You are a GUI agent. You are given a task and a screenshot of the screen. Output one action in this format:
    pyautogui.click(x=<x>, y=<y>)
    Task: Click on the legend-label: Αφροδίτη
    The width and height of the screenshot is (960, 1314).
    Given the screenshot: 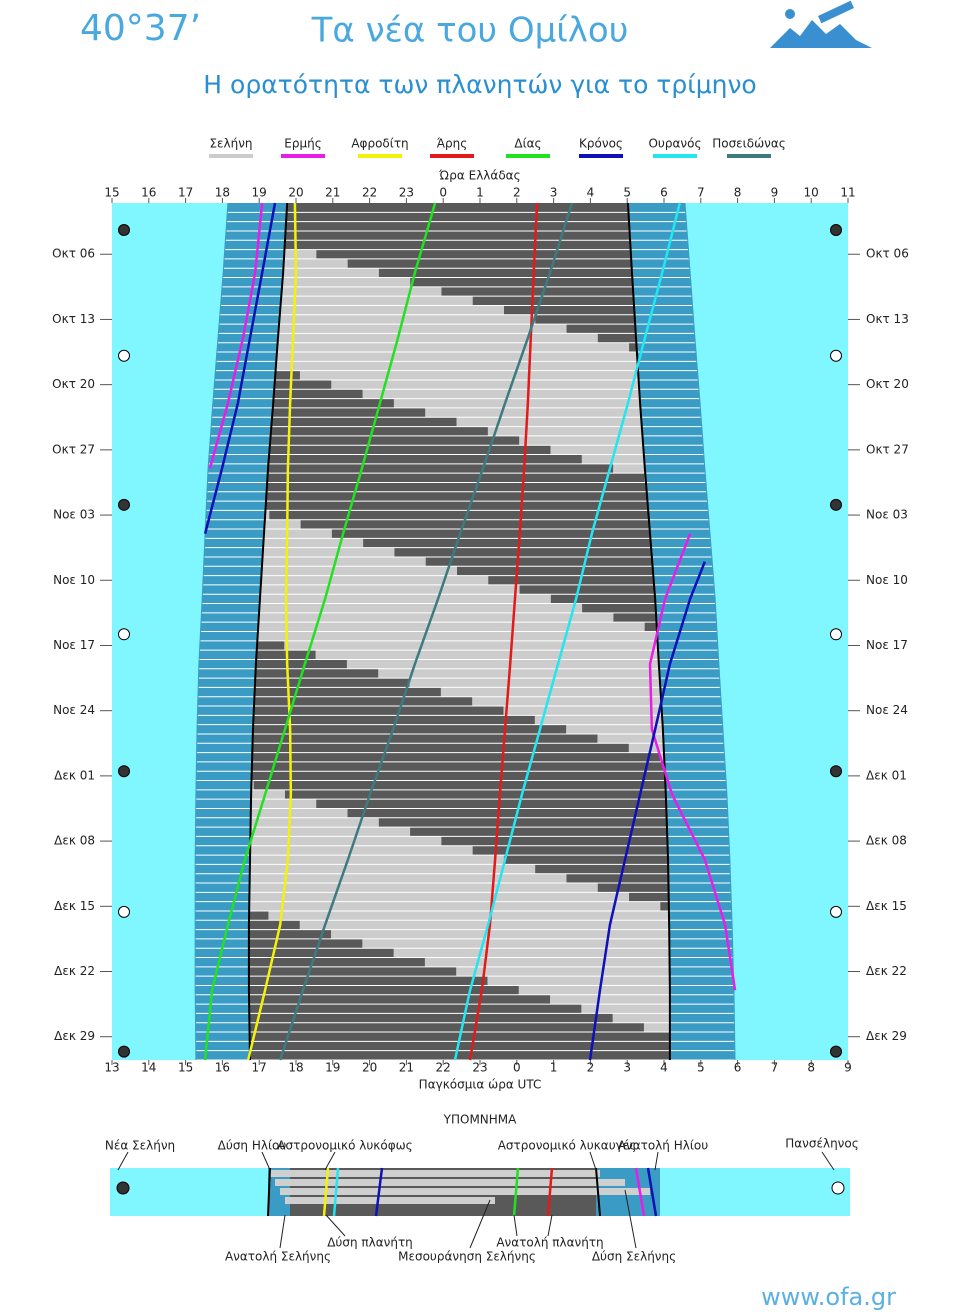 What is the action you would take?
    pyautogui.click(x=379, y=144)
    